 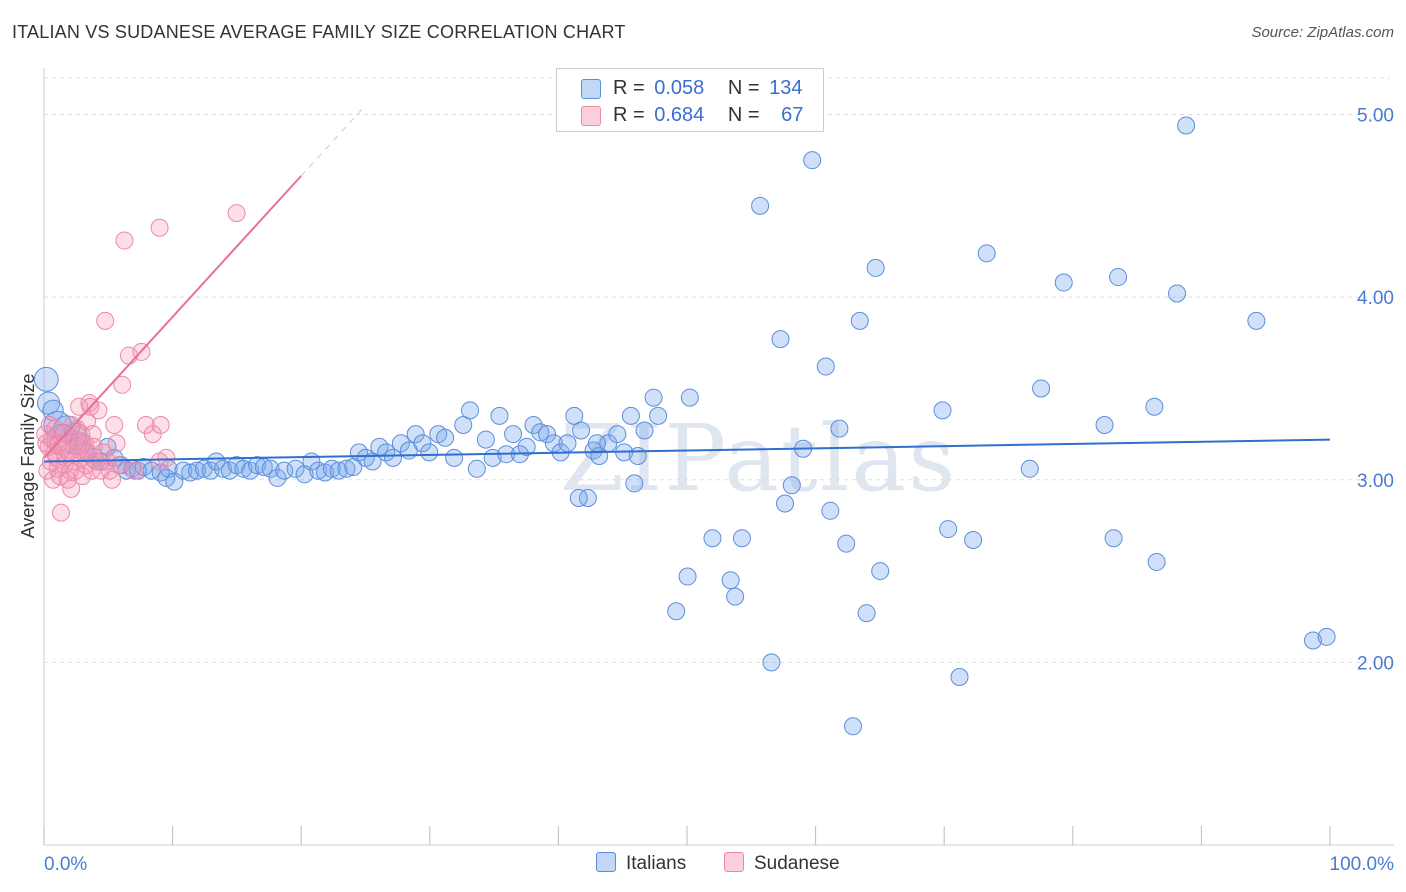 What do you see at coordinates (65, 864) in the screenshot?
I see `x-tick-label-min: 0.0%` at bounding box center [65, 864].